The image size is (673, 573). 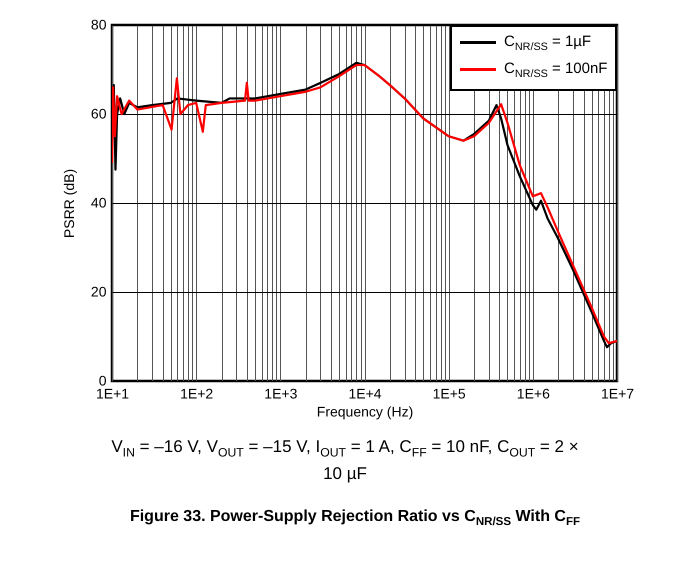 What do you see at coordinates (365, 394) in the screenshot?
I see `x-tick-label: 1E+4` at bounding box center [365, 394].